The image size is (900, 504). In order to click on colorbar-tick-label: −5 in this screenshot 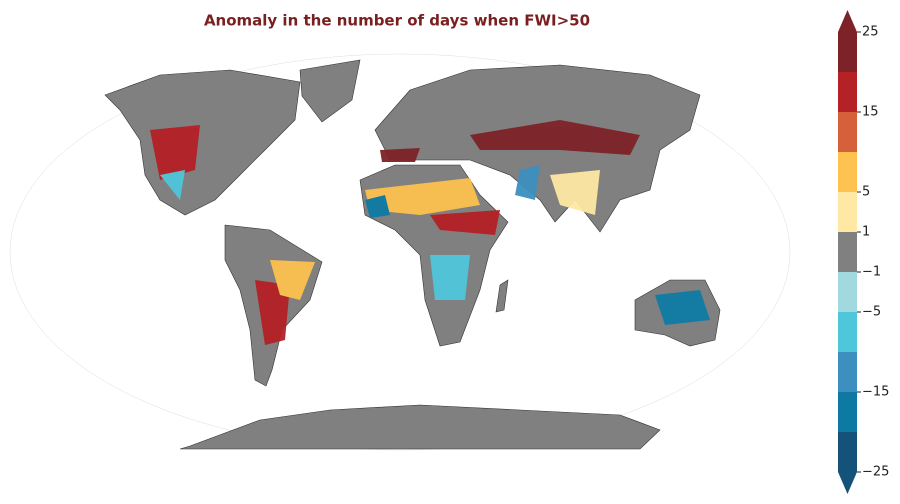, I will do `click(871, 312)`.